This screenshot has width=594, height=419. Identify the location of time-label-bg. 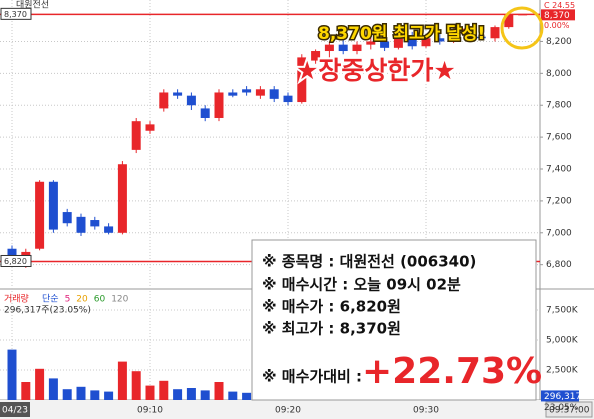
(15, 409).